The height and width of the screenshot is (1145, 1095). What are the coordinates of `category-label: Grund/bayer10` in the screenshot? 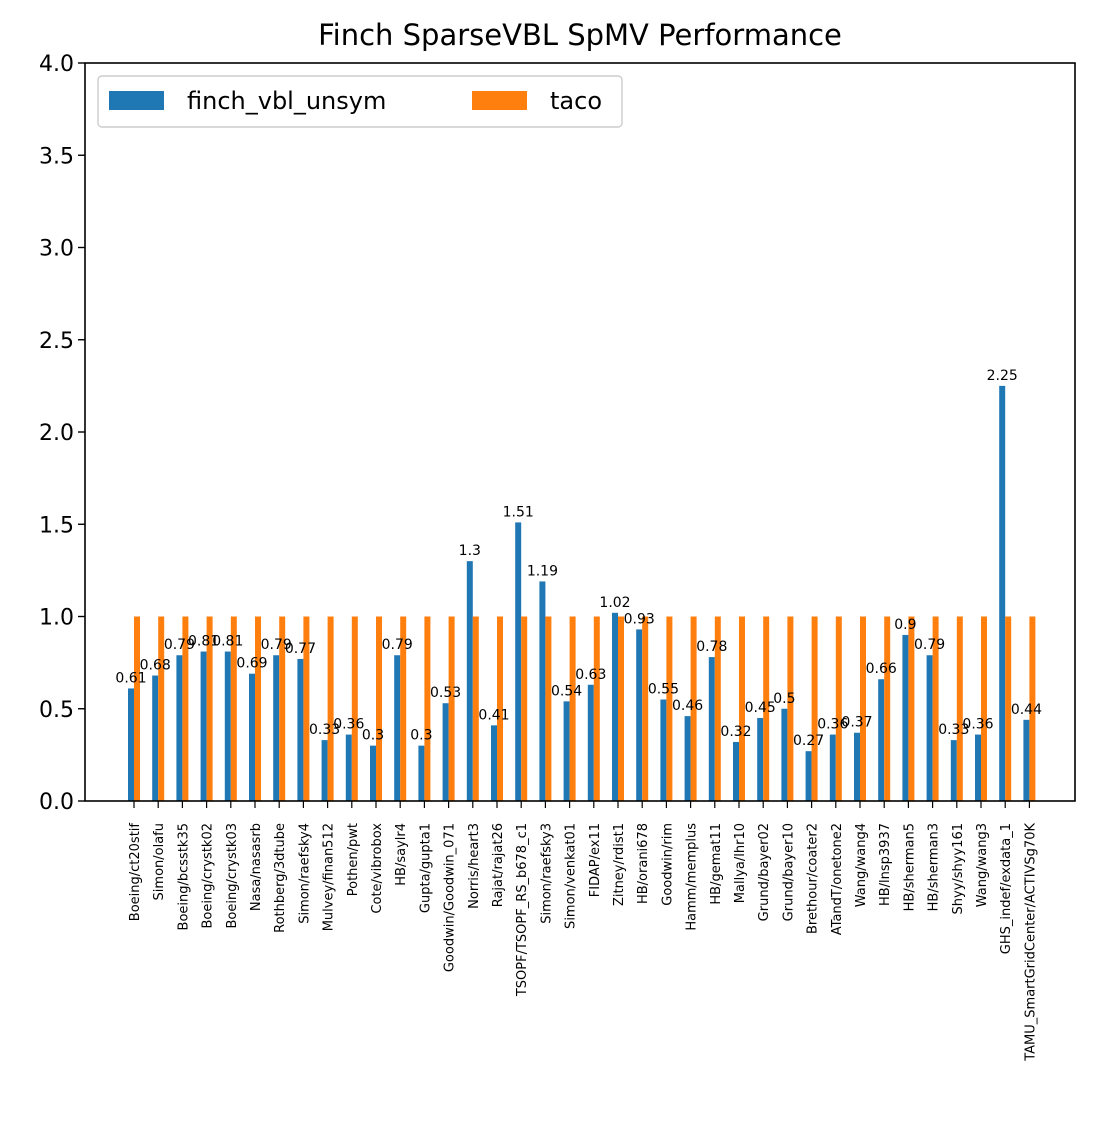 It's located at (788, 872).